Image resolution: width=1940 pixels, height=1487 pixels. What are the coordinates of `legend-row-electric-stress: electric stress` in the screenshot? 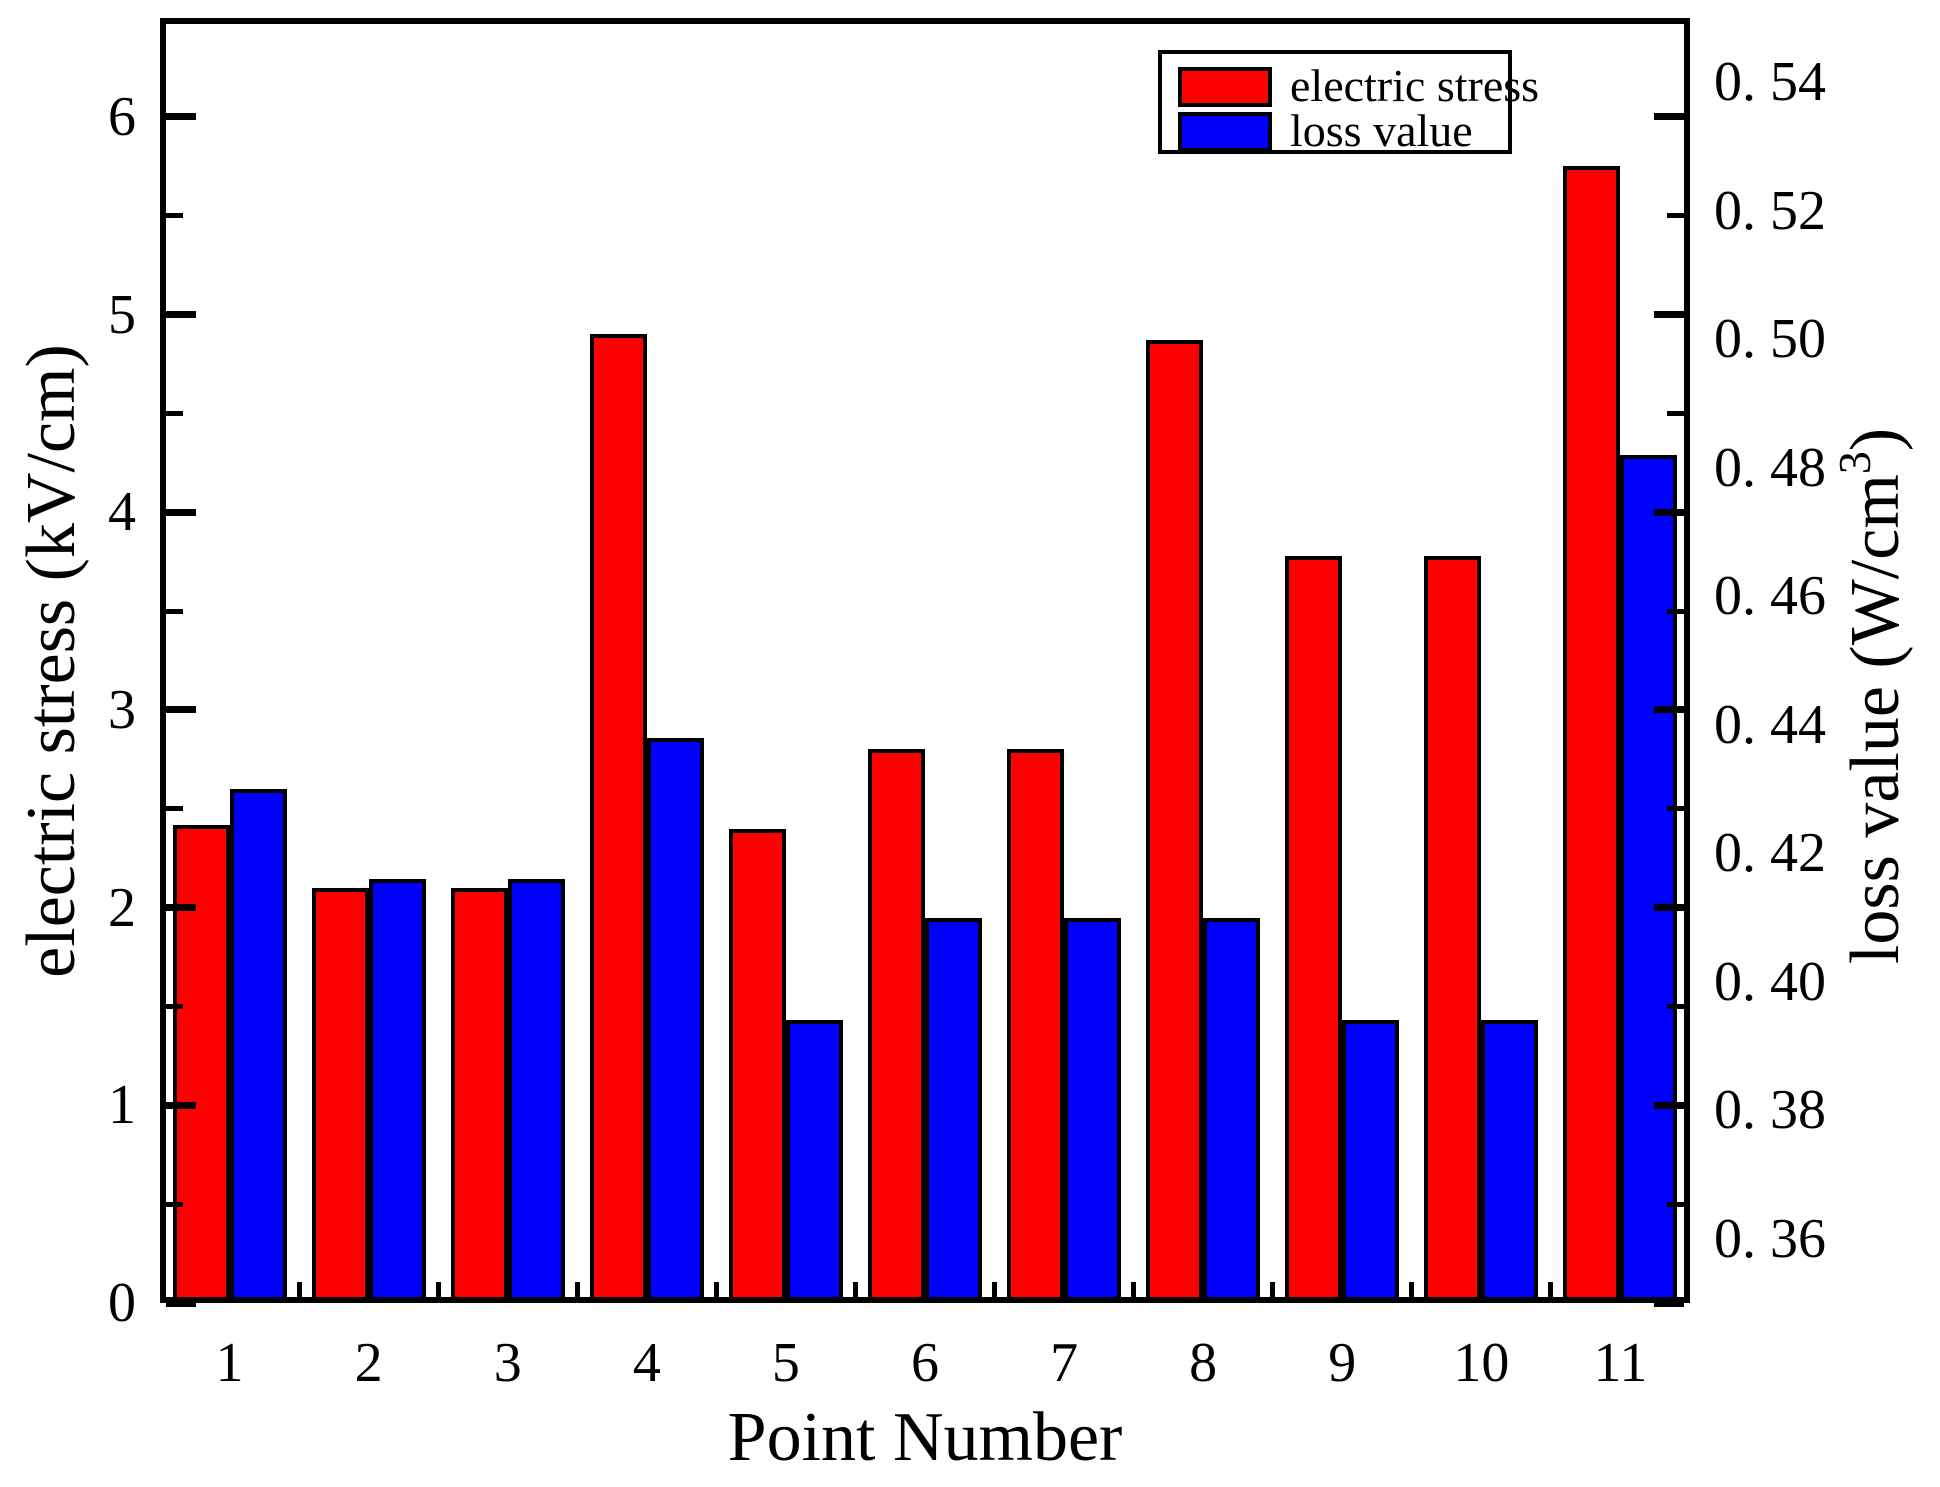 It's located at (1350, 85).